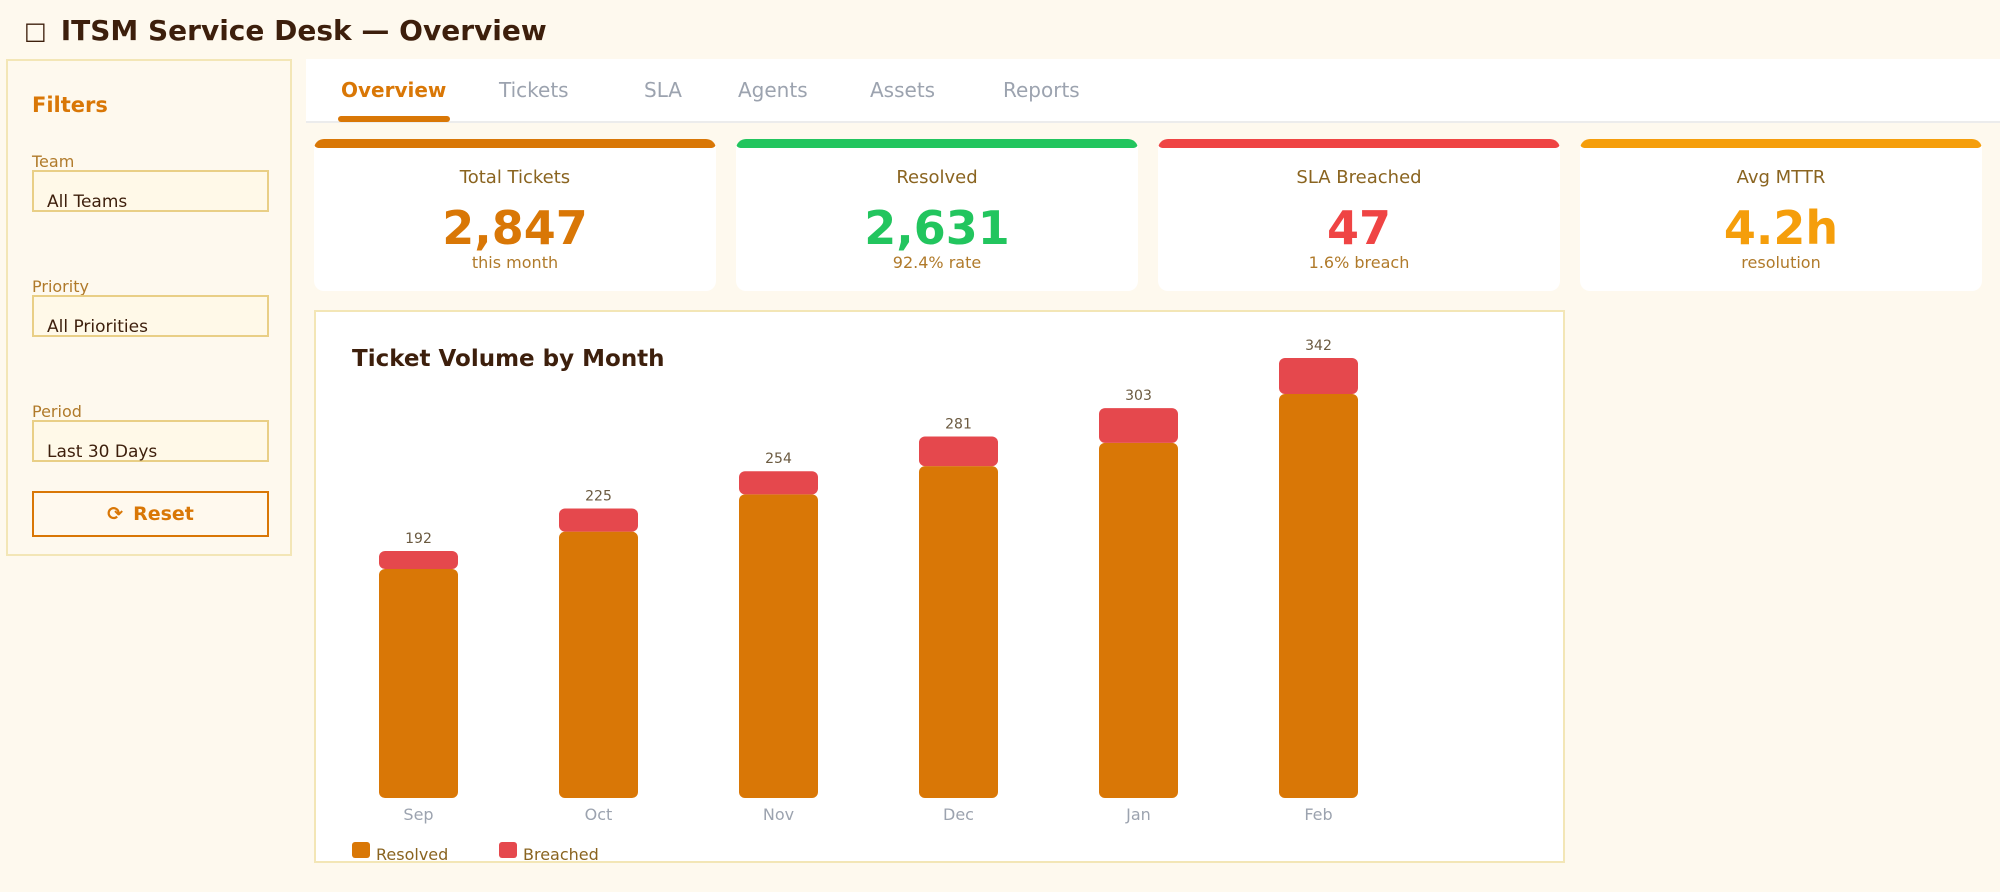 Image resolution: width=2000 pixels, height=892 pixels. Describe the element at coordinates (1781, 177) in the screenshot. I see `kpi-label: Avg MTTR` at that location.